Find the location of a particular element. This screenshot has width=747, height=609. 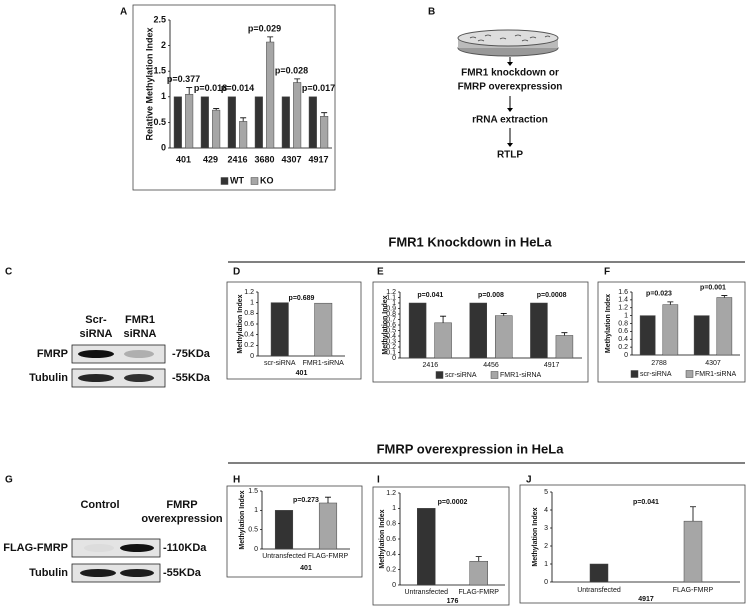

x-axis-label: 176 is located at coordinates (453, 601).